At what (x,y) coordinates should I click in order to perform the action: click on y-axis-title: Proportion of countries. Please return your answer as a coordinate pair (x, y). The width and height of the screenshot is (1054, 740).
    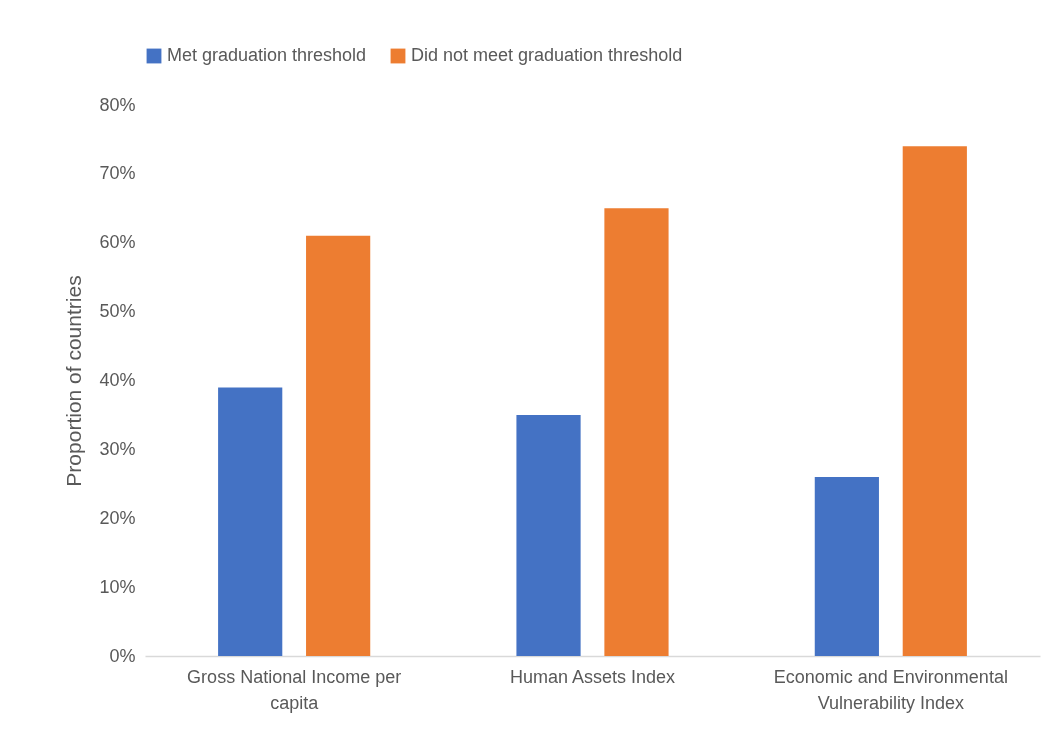
    Looking at the image, I should click on (74, 381).